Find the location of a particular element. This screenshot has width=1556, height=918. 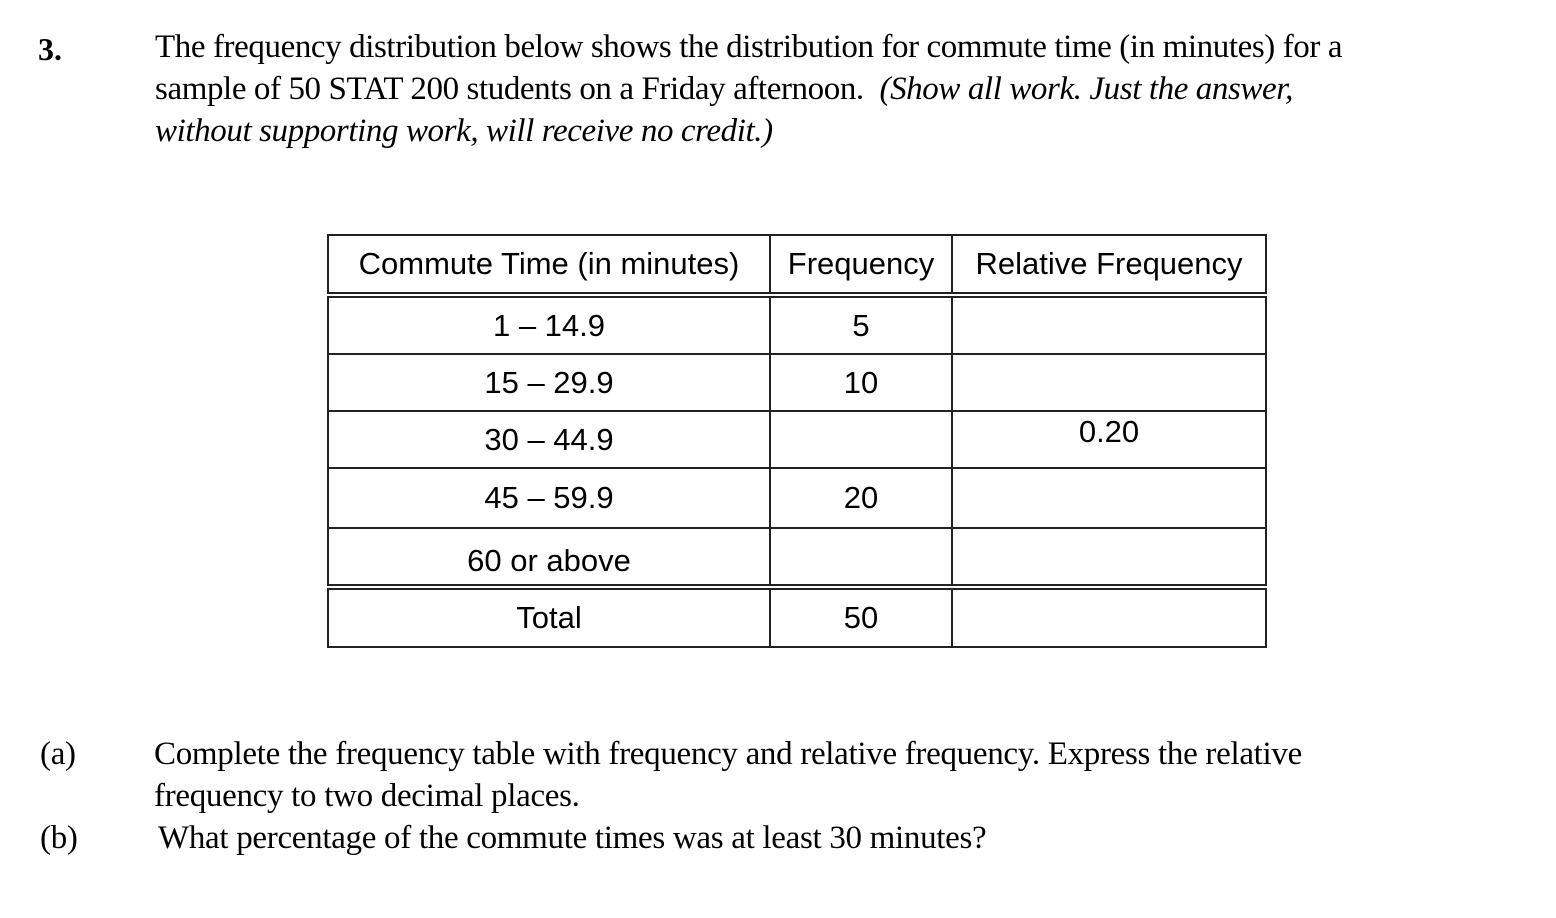

interval-cell: 15 – 29.9 is located at coordinates (549, 382).